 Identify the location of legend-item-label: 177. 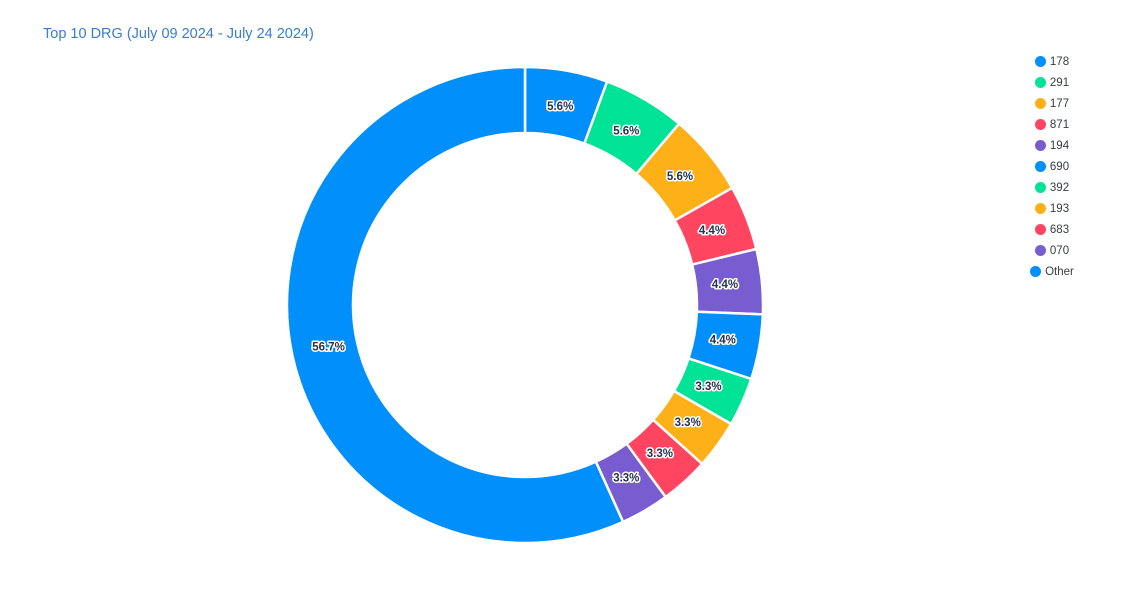
(1059, 103).